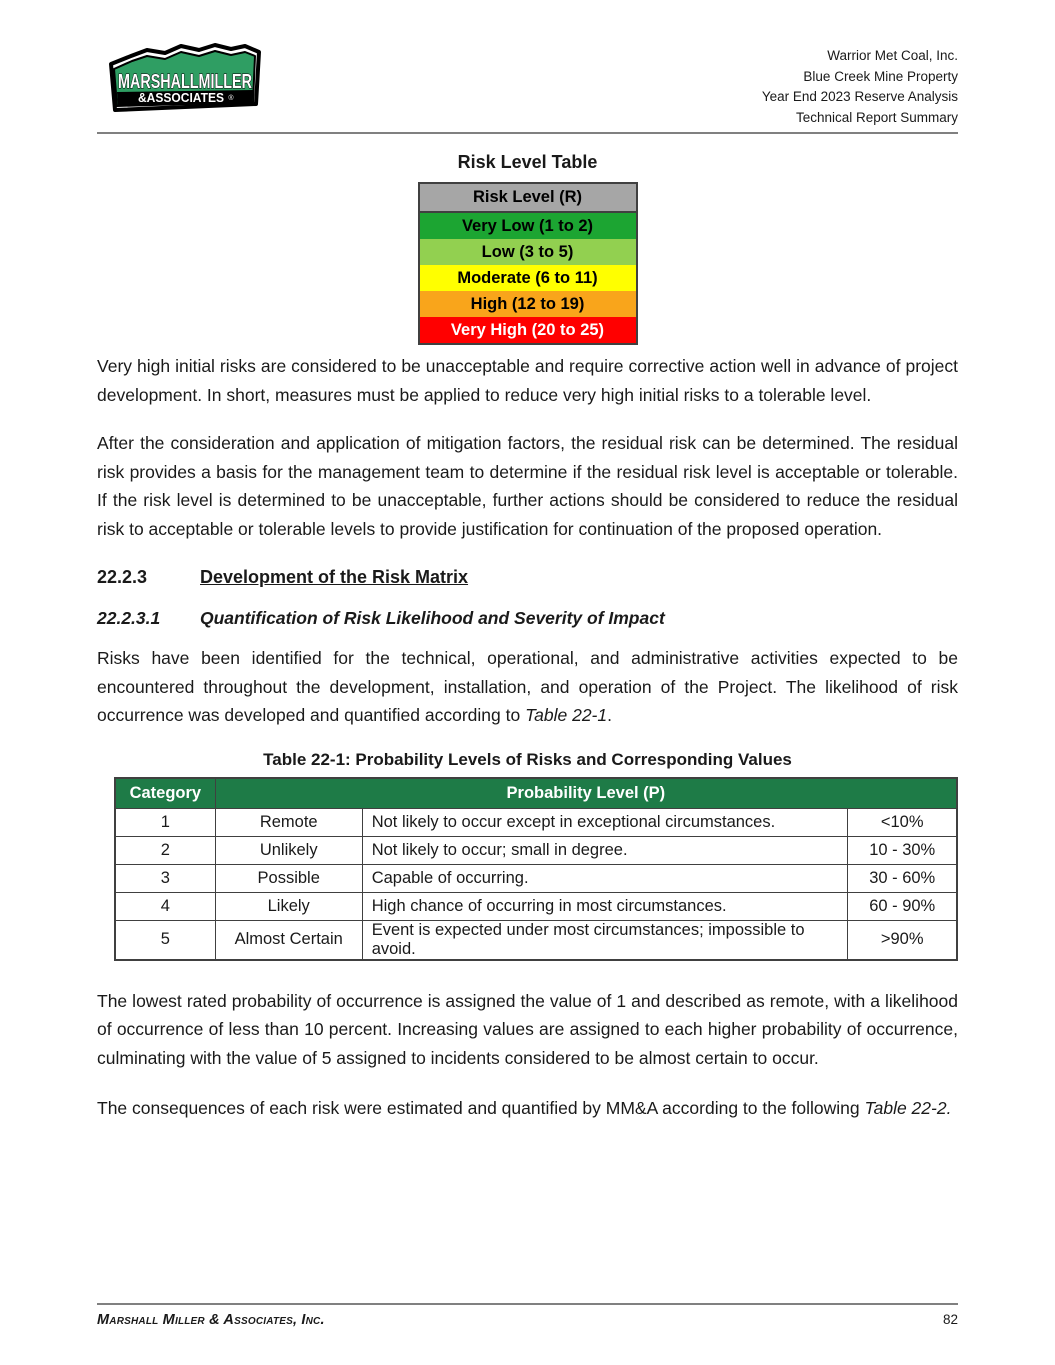 Image resolution: width=1055 pixels, height=1365 pixels. I want to click on cell-category: 1, so click(165, 822).